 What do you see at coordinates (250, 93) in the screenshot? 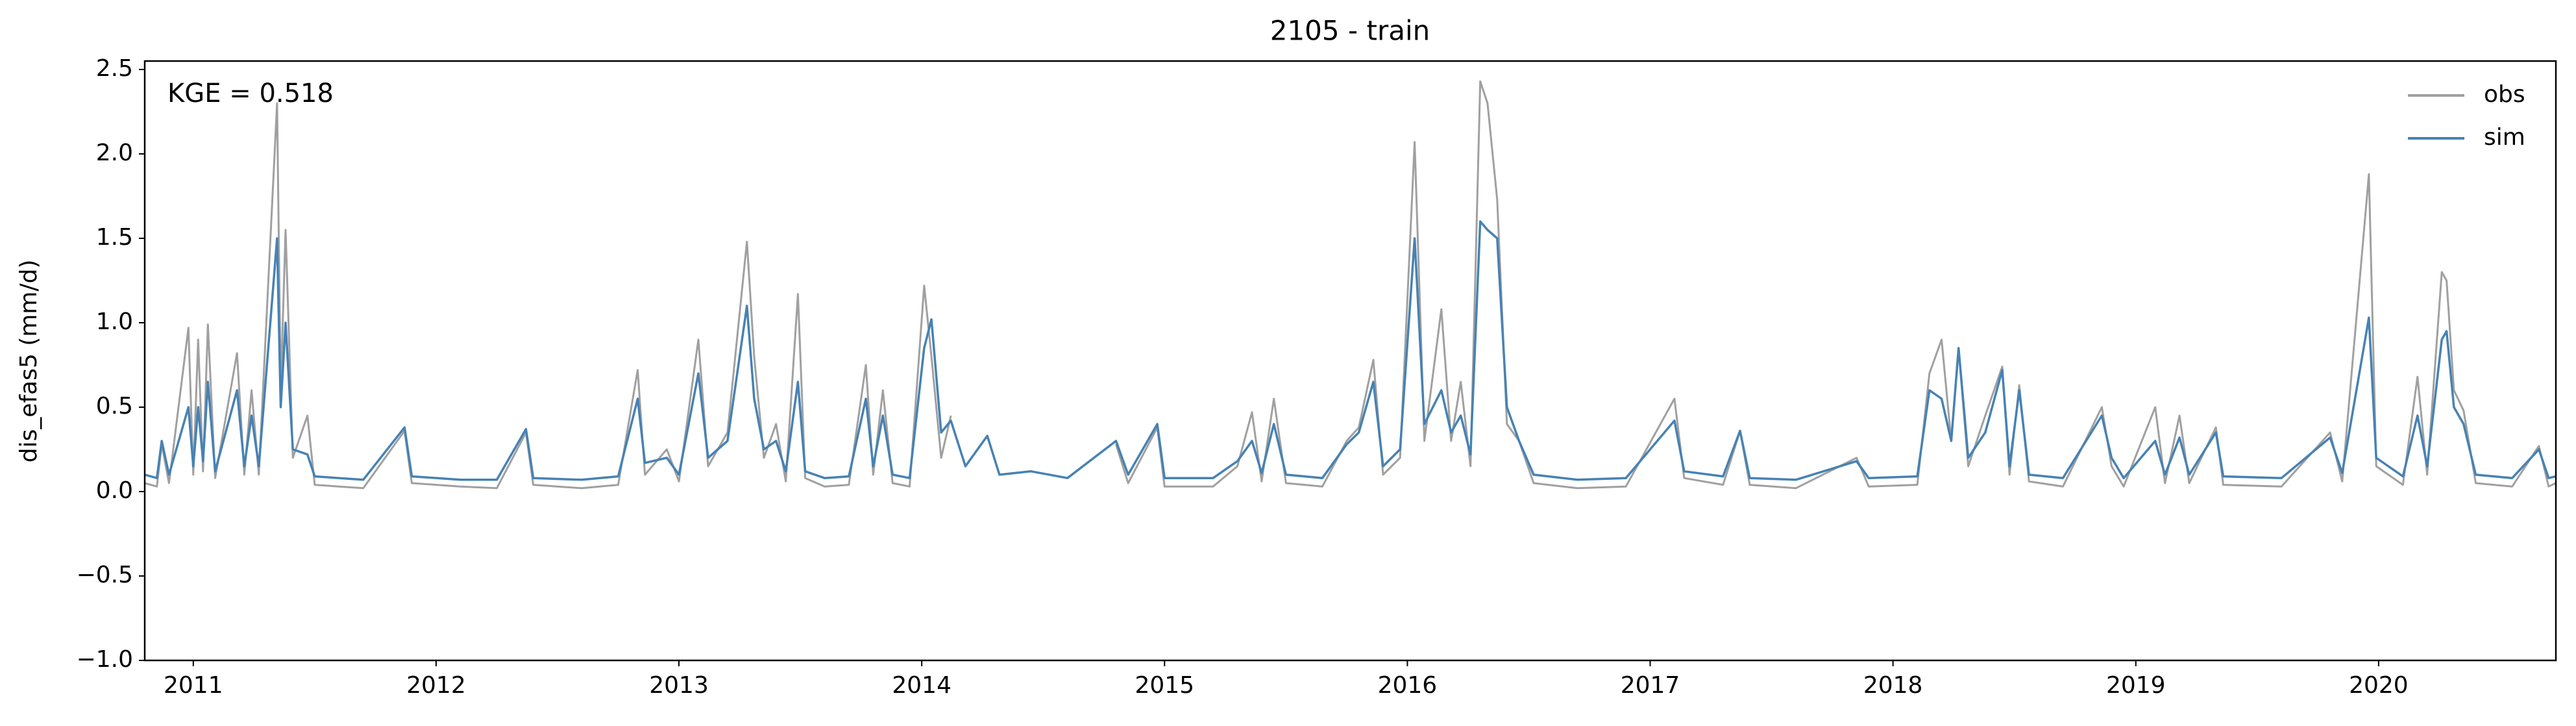
I see `annotation: KGE = 0.518` at bounding box center [250, 93].